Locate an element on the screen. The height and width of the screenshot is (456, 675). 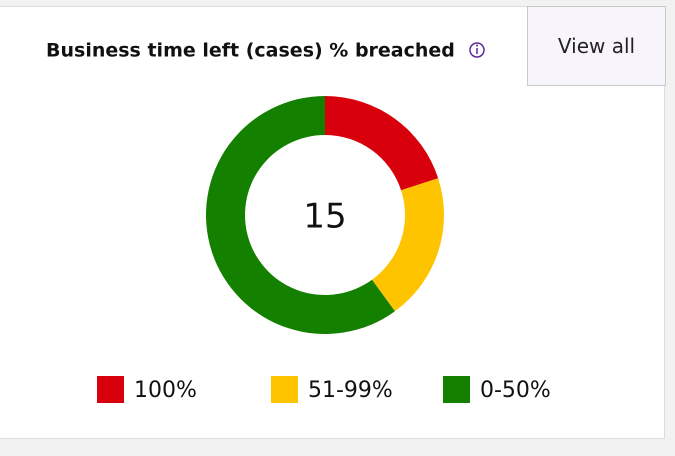
legend-label: 0-50% is located at coordinates (515, 390).